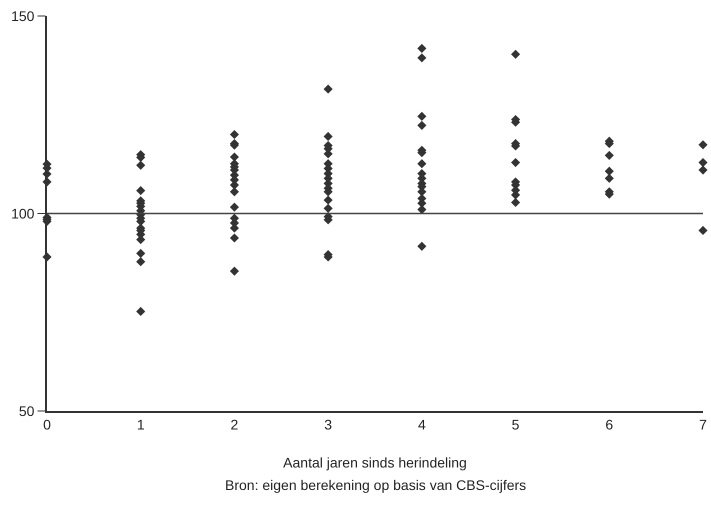  Describe the element at coordinates (375, 485) in the screenshot. I see `text: Bron: eigen berekening op basis van CBS-cijfers` at that location.